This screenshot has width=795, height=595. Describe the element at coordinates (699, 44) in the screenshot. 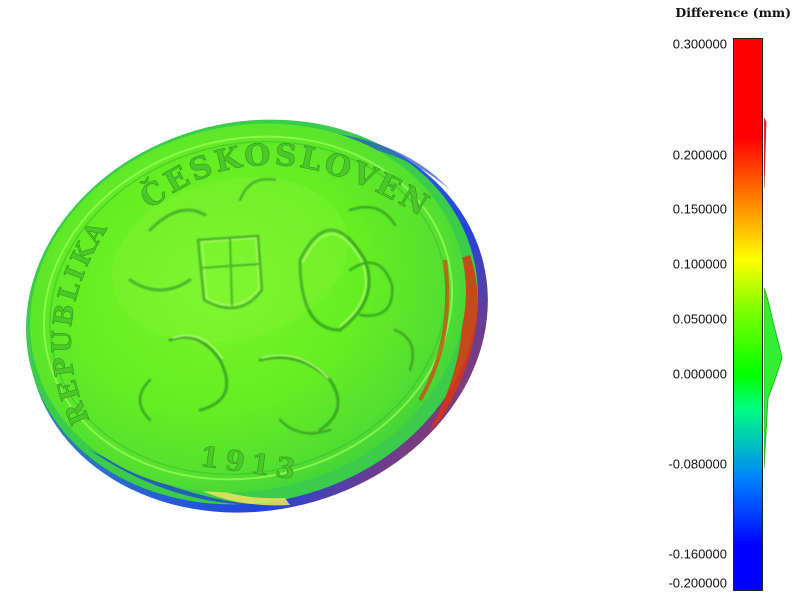

I see `tick-label: 0.300000` at that location.